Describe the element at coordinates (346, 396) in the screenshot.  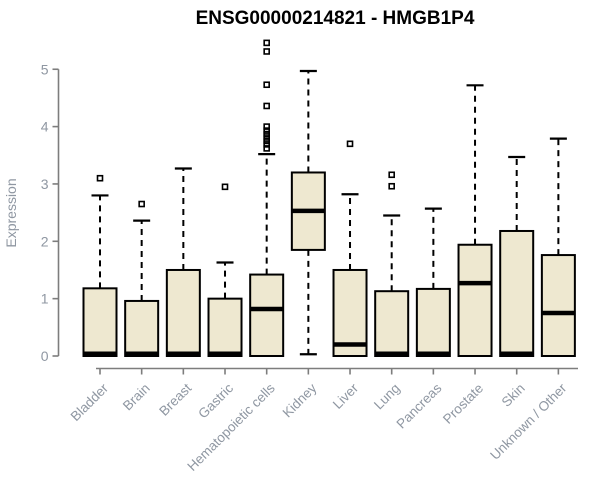
I see `x-axis-category-label: Liver` at that location.